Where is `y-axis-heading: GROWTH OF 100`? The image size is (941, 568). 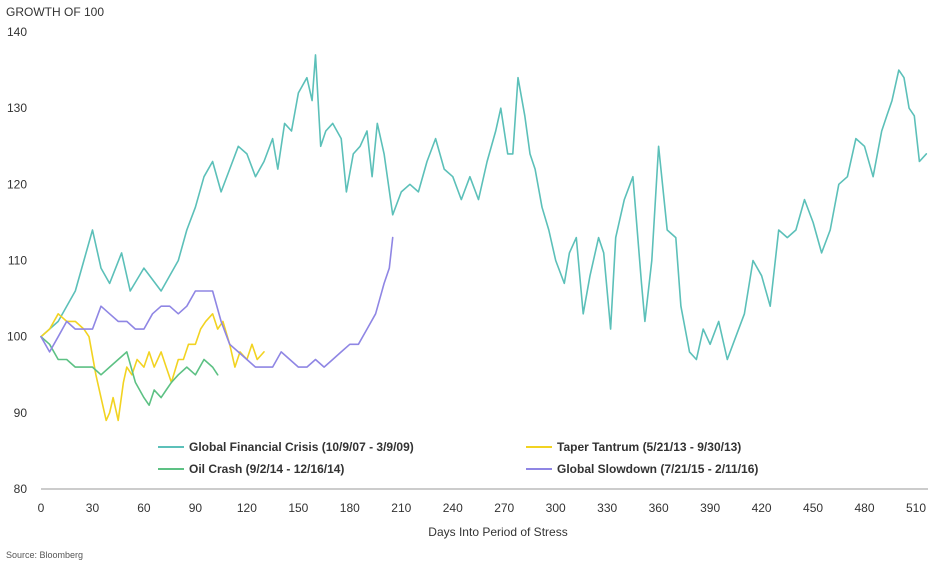
y-axis-heading: GROWTH OF 100 is located at coordinates (55, 12).